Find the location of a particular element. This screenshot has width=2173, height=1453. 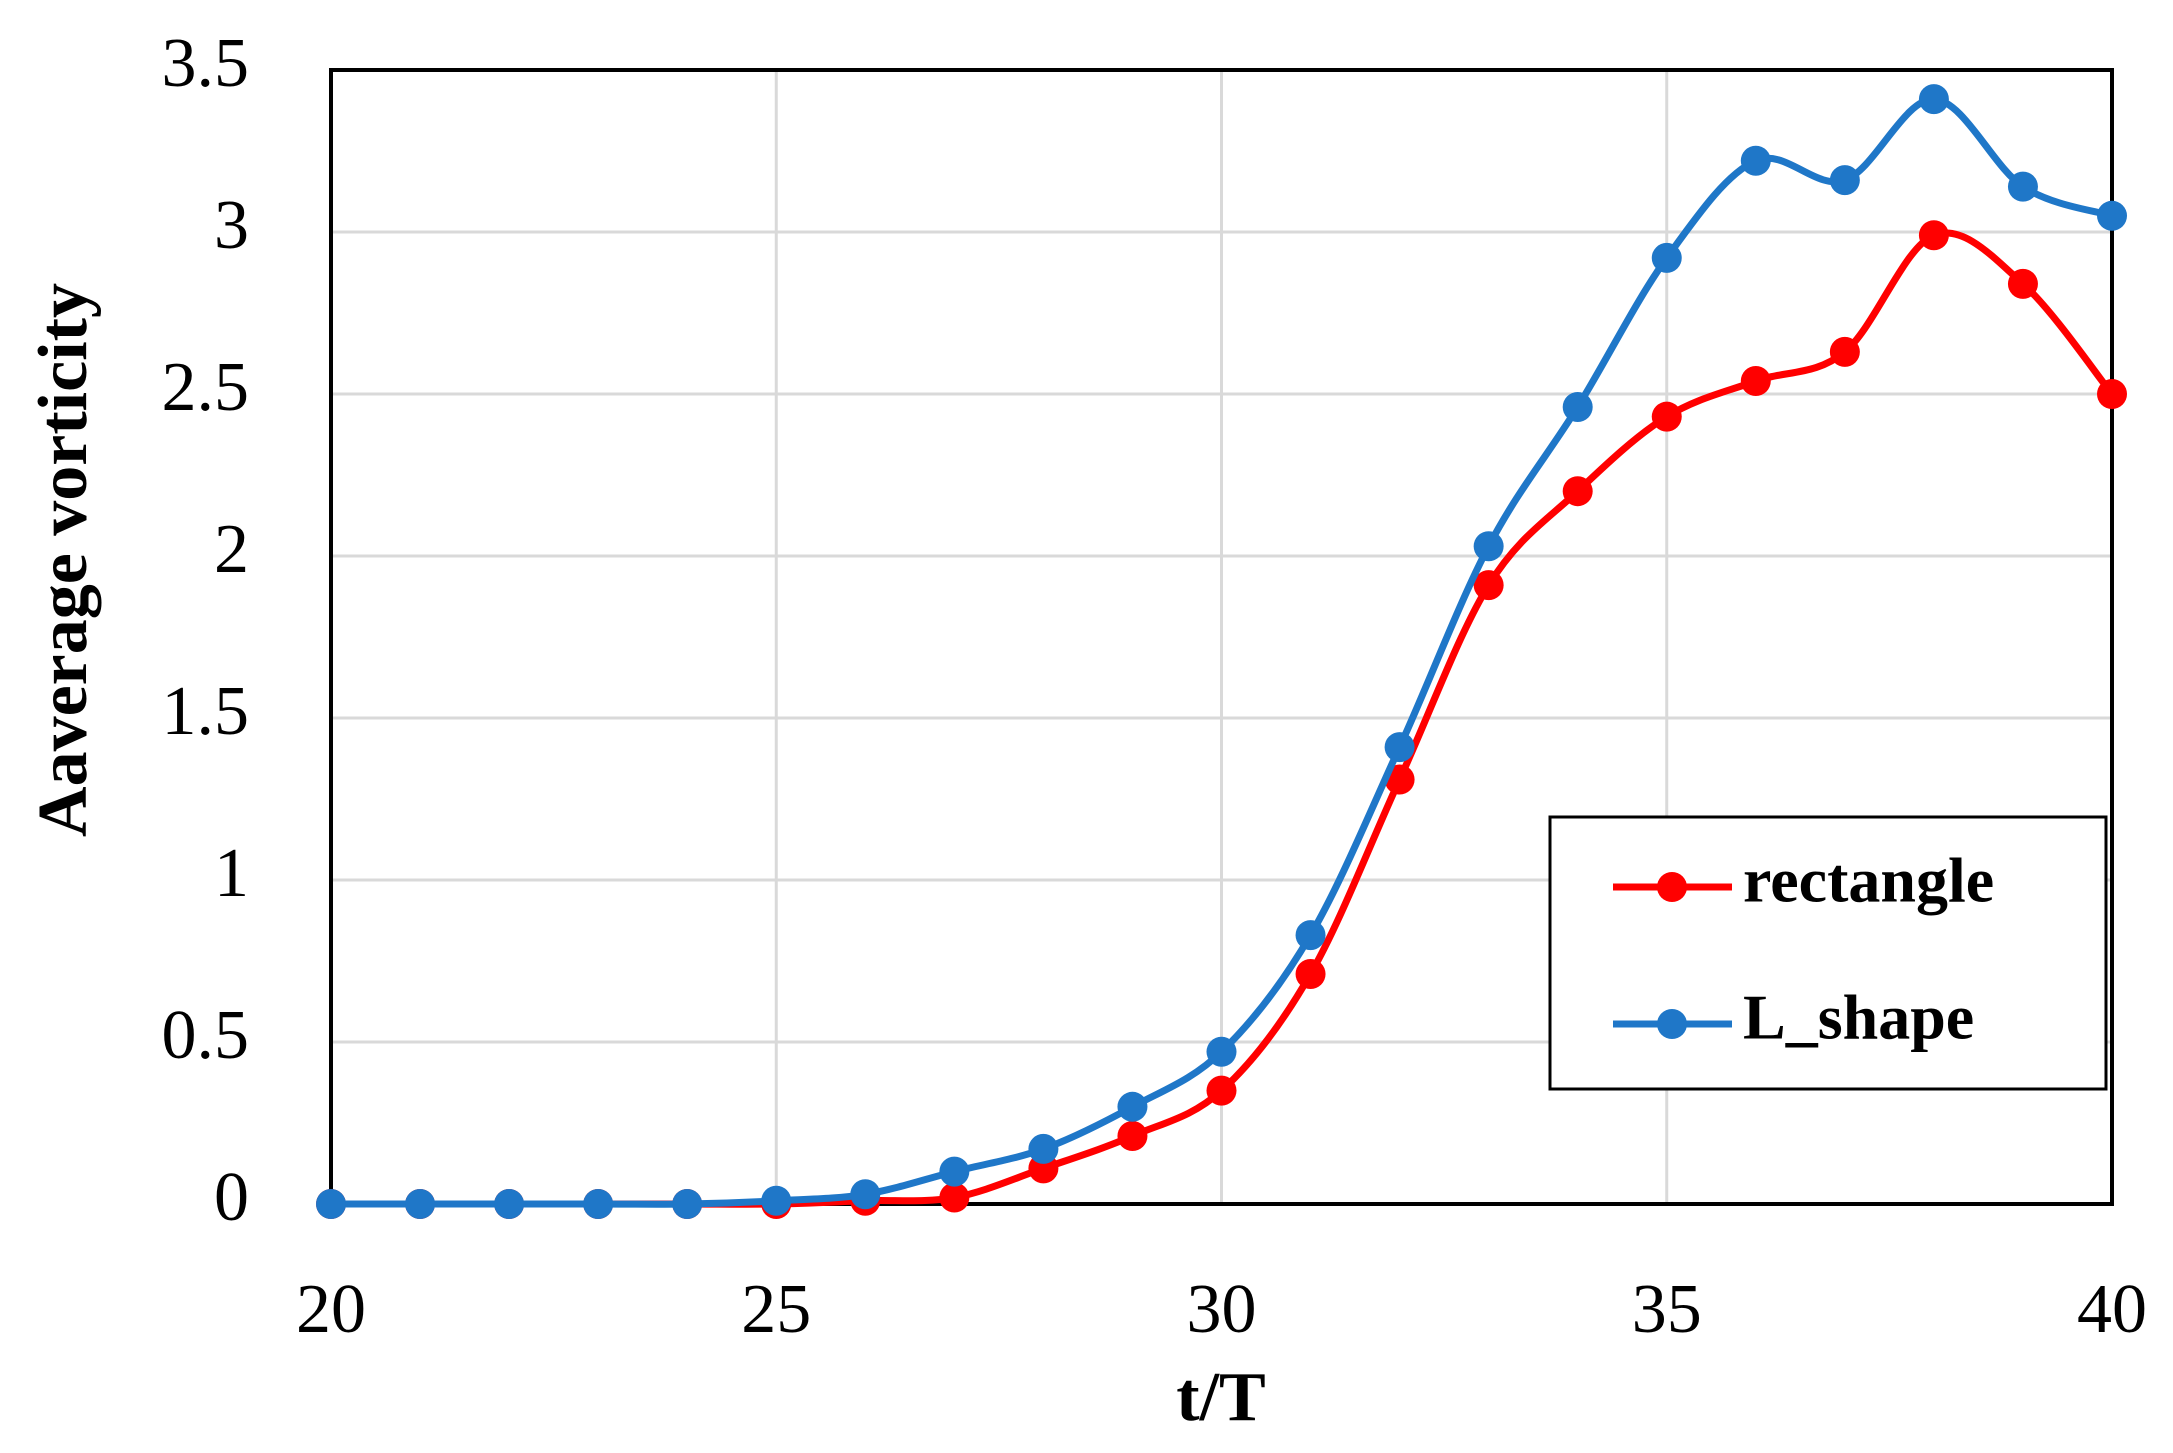

y-tick-label: 0.5 is located at coordinates (206, 1035).